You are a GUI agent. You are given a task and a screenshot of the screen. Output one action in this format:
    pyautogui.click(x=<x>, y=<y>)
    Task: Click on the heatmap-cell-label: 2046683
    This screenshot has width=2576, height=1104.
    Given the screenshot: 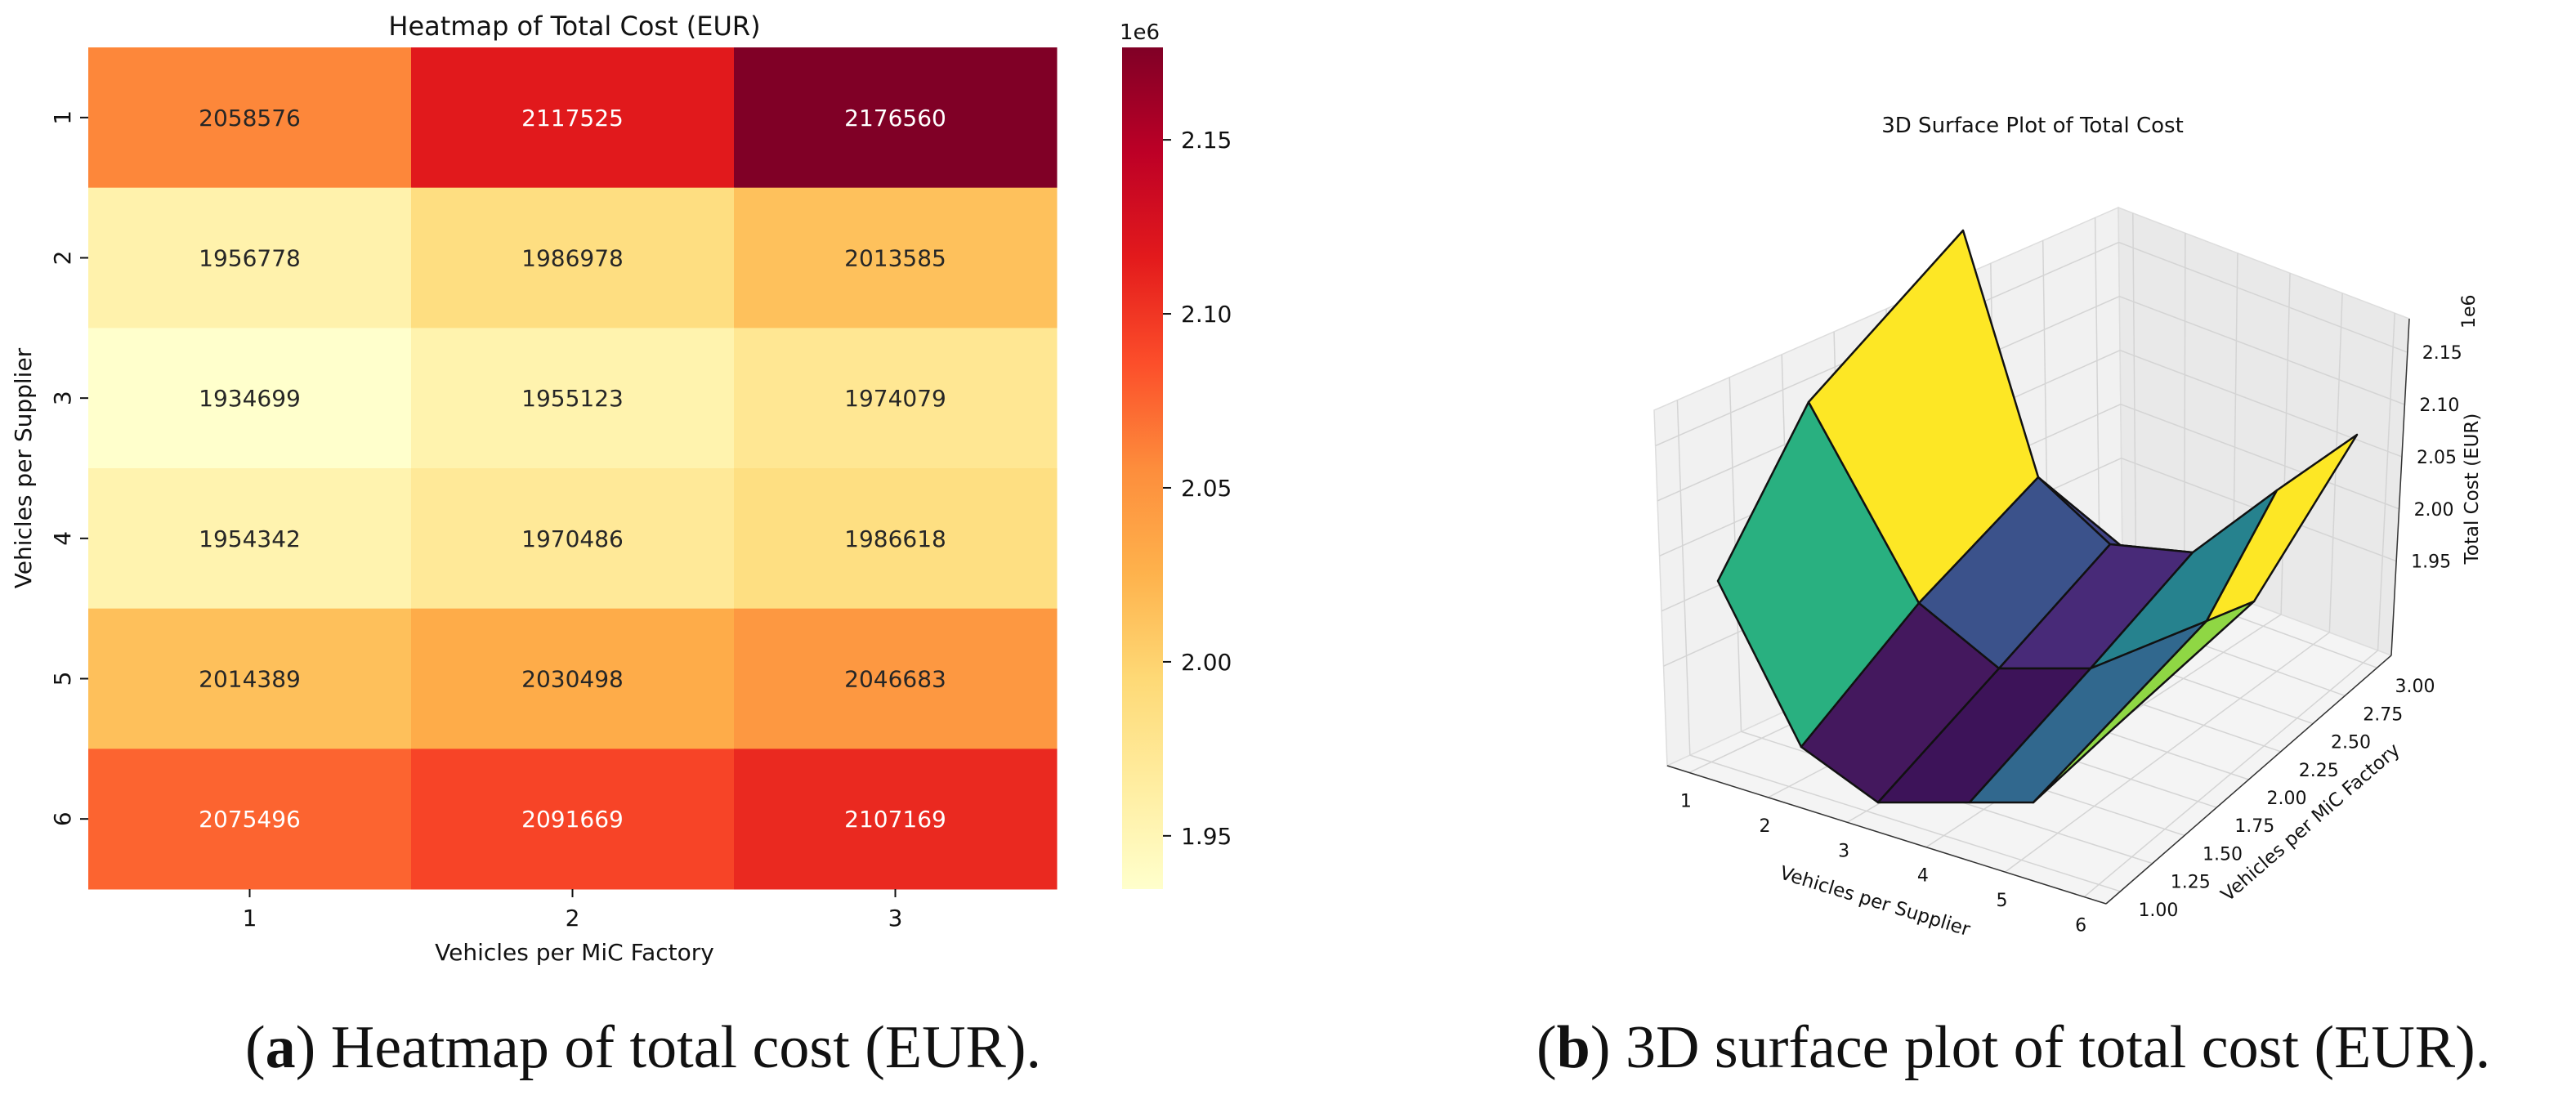 What is the action you would take?
    pyautogui.click(x=895, y=679)
    